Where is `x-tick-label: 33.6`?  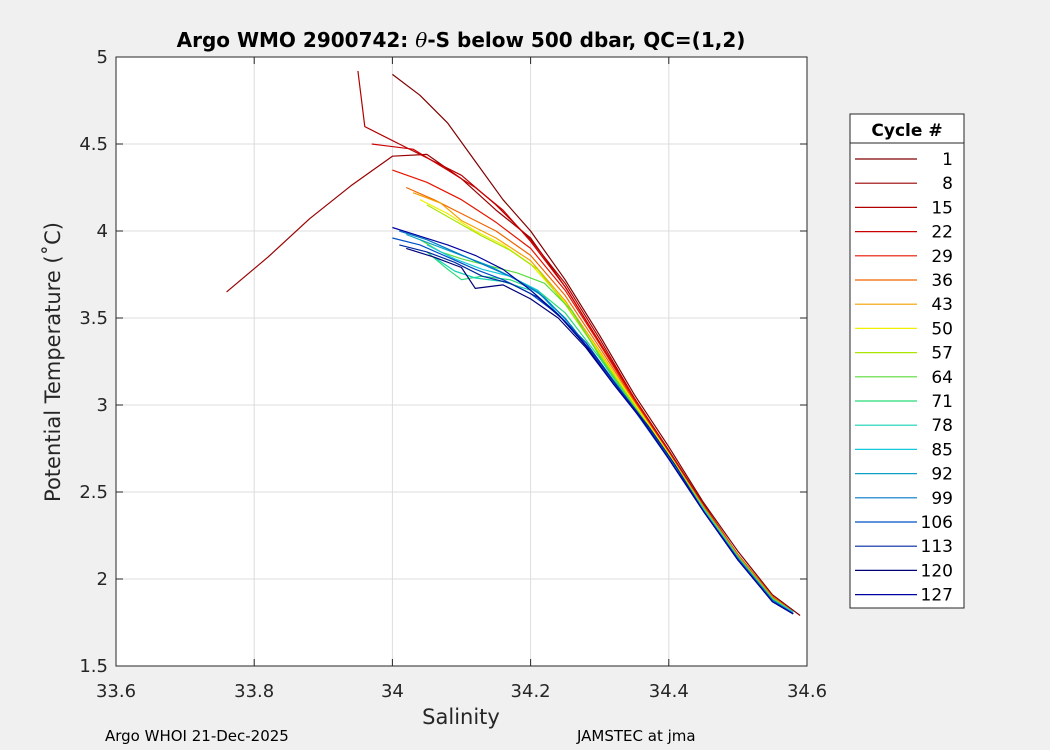 x-tick-label: 33.6 is located at coordinates (116, 691).